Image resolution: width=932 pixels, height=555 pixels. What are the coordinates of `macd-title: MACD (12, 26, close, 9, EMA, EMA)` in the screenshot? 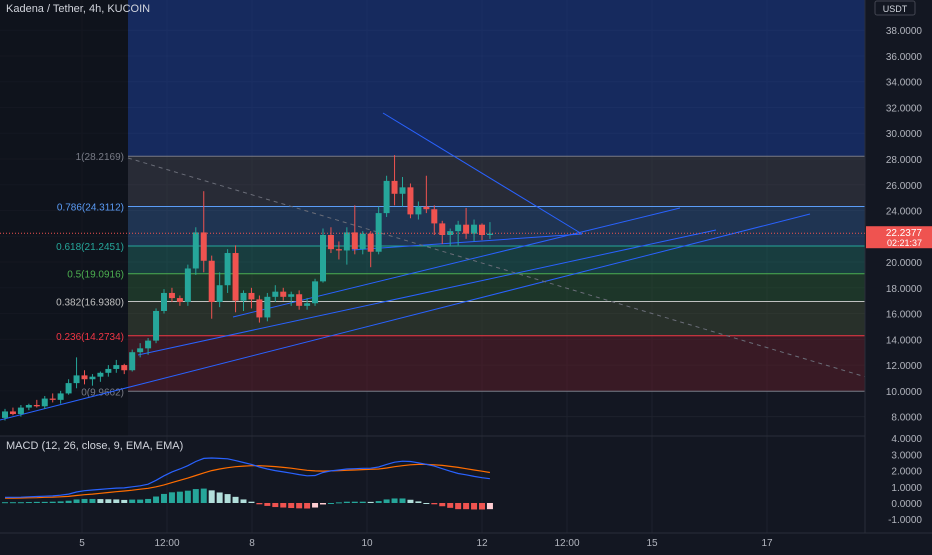 It's located at (94, 446).